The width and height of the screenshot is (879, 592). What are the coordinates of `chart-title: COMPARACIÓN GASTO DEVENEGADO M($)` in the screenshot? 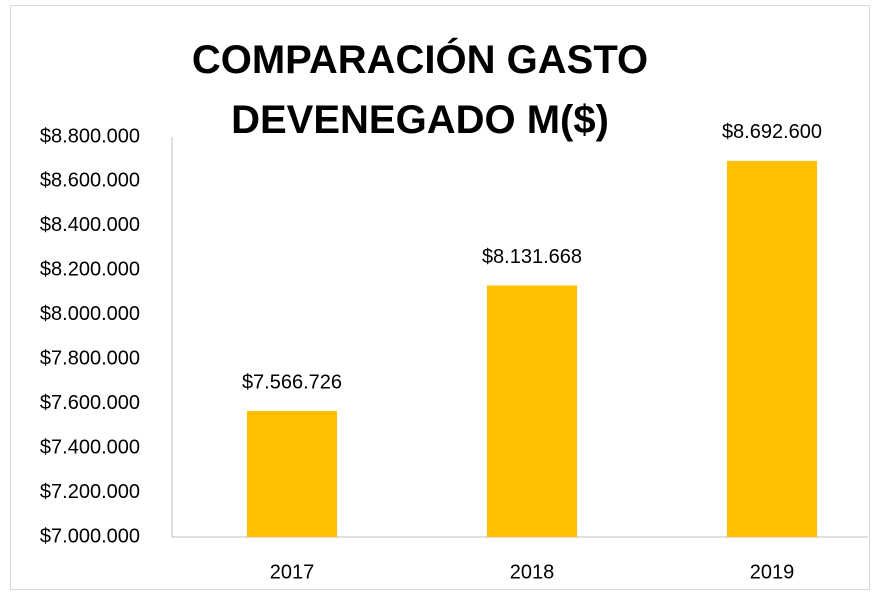 It's located at (420, 90).